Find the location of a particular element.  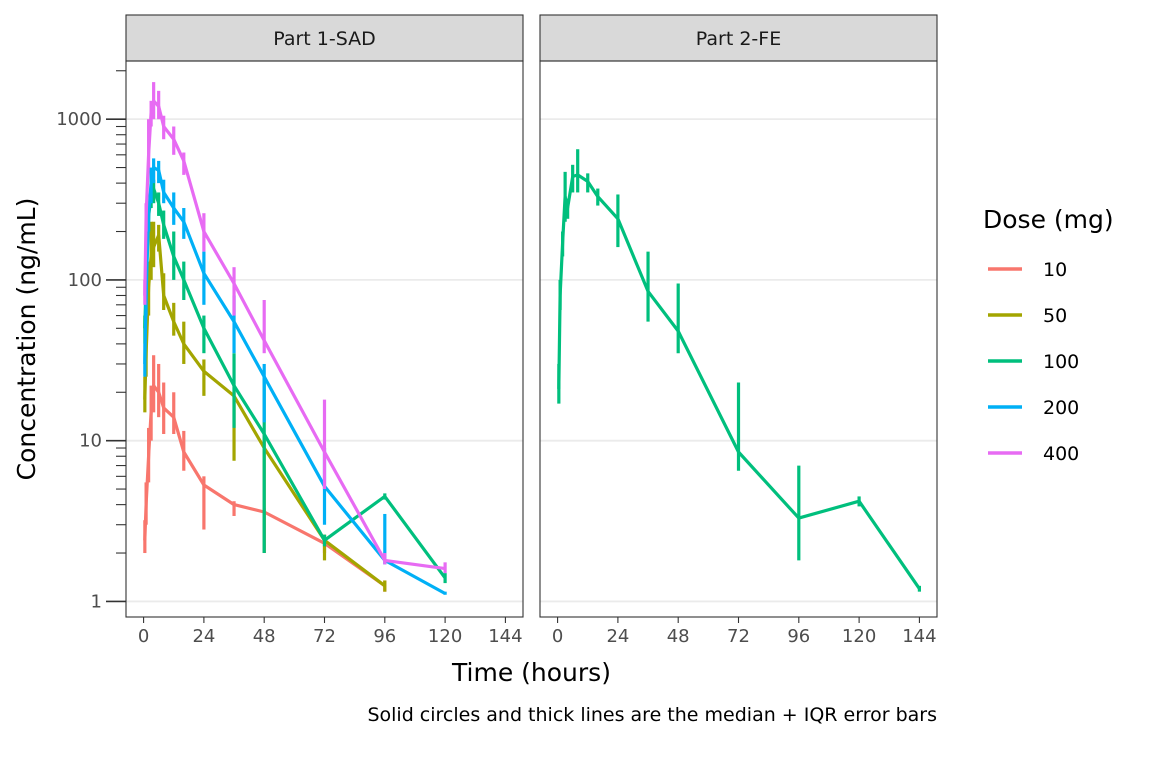

x-axis-title: Time (hours) is located at coordinates (531, 672).